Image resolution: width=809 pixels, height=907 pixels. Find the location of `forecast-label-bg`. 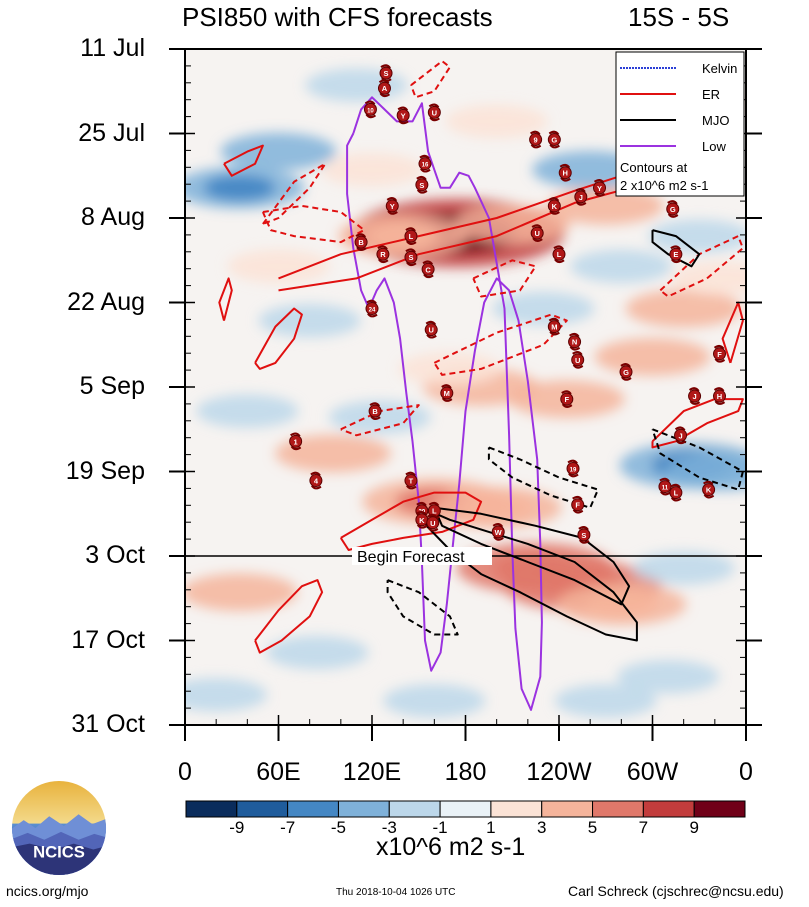

forecast-label-bg is located at coordinates (422, 556).